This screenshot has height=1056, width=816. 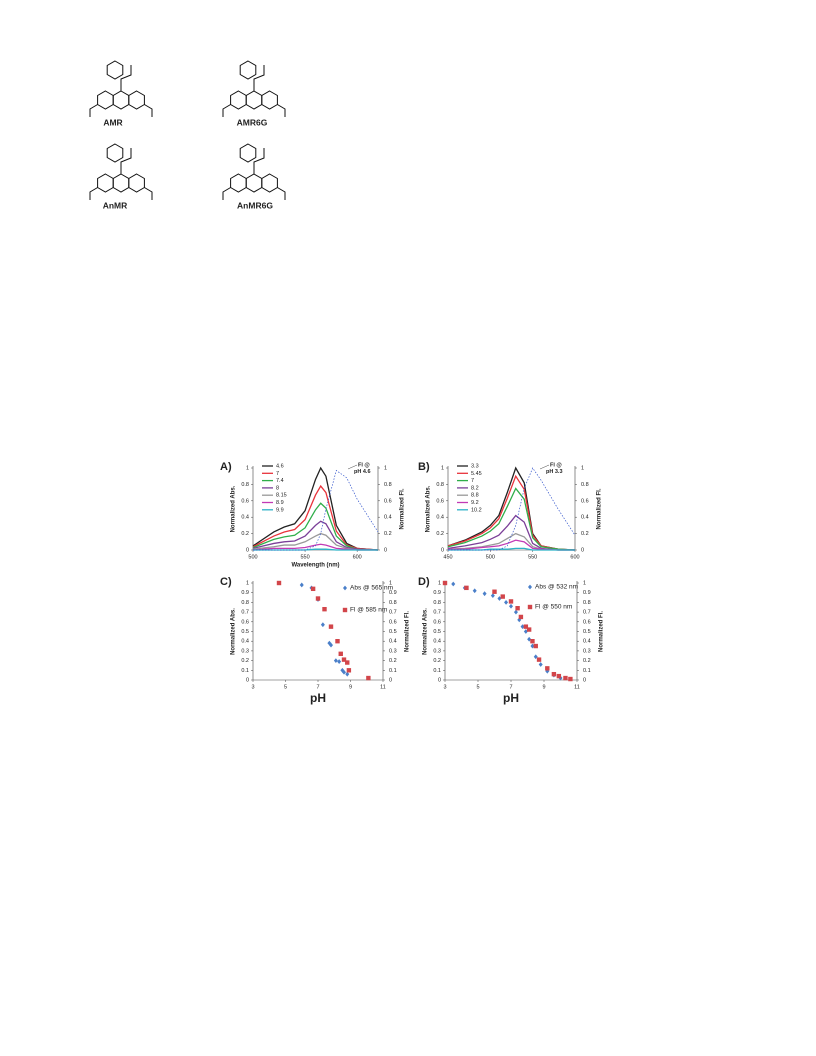 I want to click on x-tick-label: 11, so click(x=383, y=687).